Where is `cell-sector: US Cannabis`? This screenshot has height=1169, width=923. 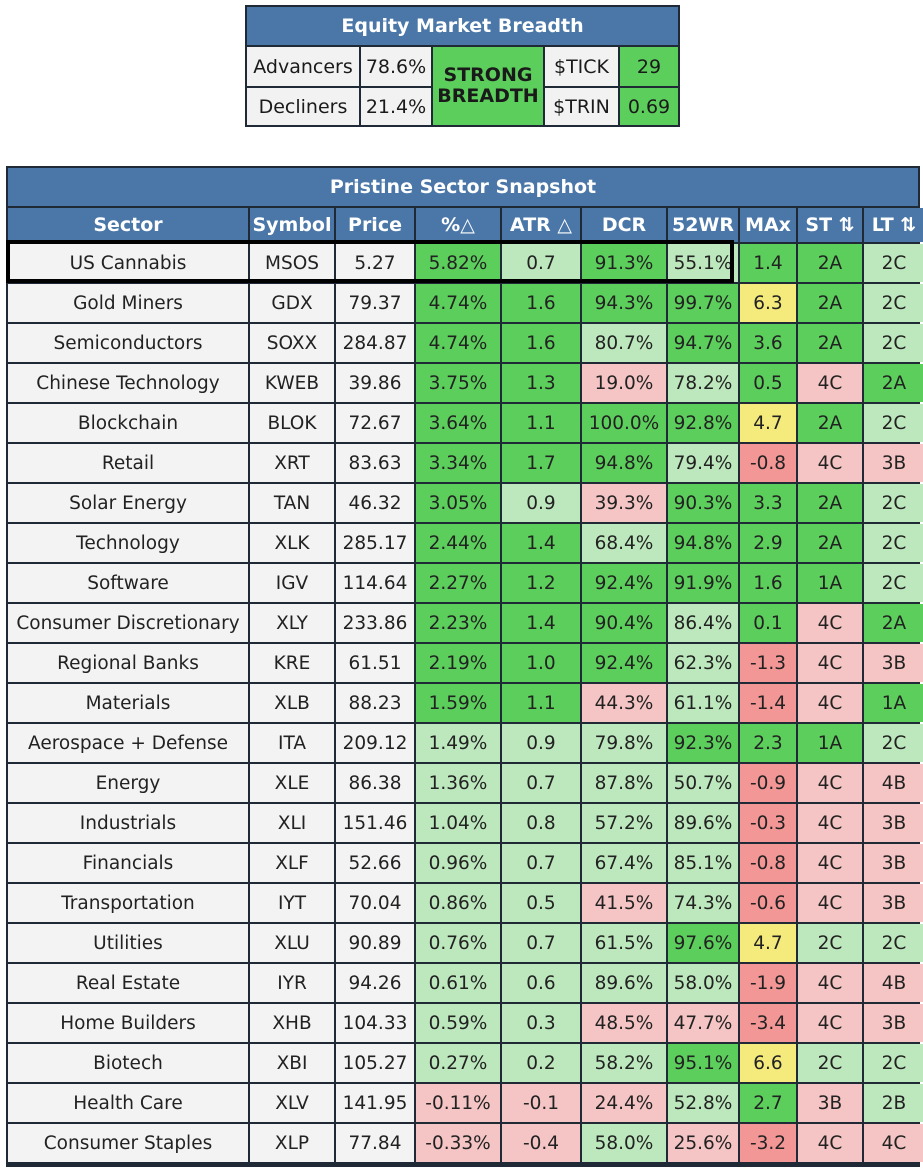
cell-sector: US Cannabis is located at coordinates (128, 263).